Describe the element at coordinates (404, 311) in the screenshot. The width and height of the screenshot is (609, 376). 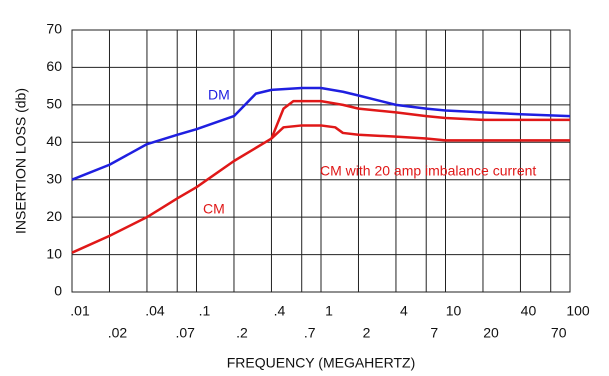
I see `x-tick-label: 4` at that location.